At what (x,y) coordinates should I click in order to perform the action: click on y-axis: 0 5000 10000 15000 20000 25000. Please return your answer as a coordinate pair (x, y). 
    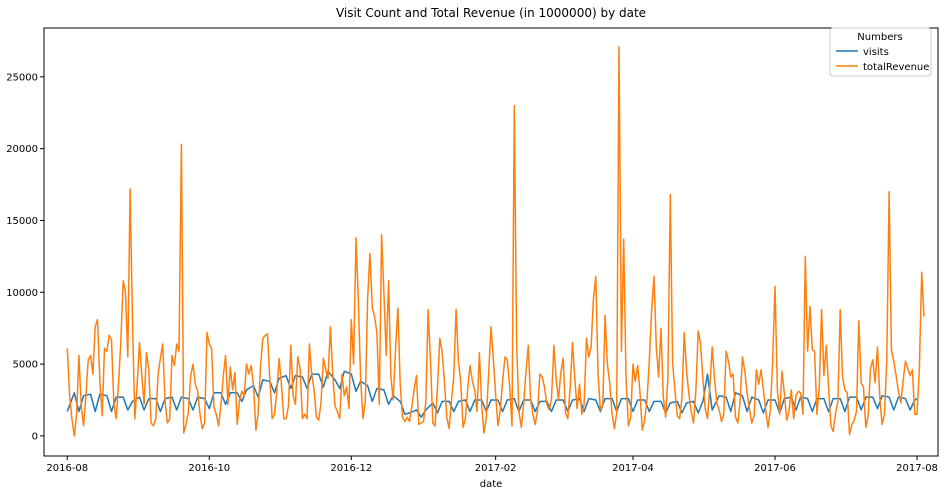
    Looking at the image, I should click on (25, 257).